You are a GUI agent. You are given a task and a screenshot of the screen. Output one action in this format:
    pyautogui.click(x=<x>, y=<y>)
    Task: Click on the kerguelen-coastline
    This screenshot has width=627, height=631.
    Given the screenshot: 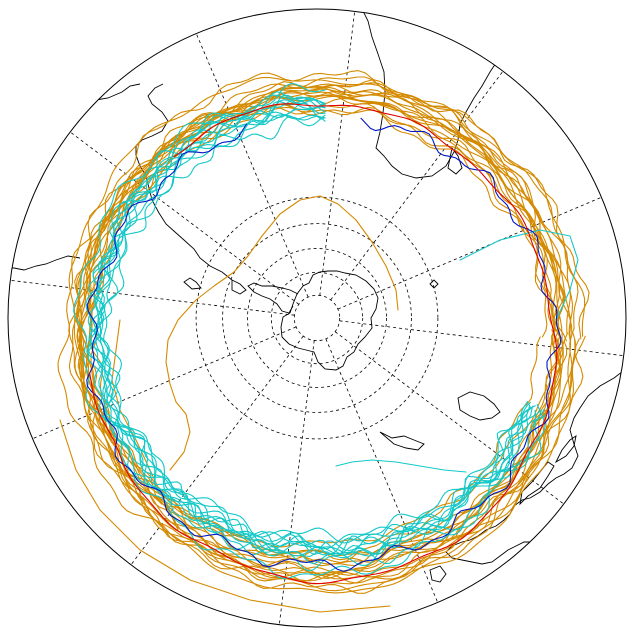 What is the action you would take?
    pyautogui.click(x=434, y=284)
    